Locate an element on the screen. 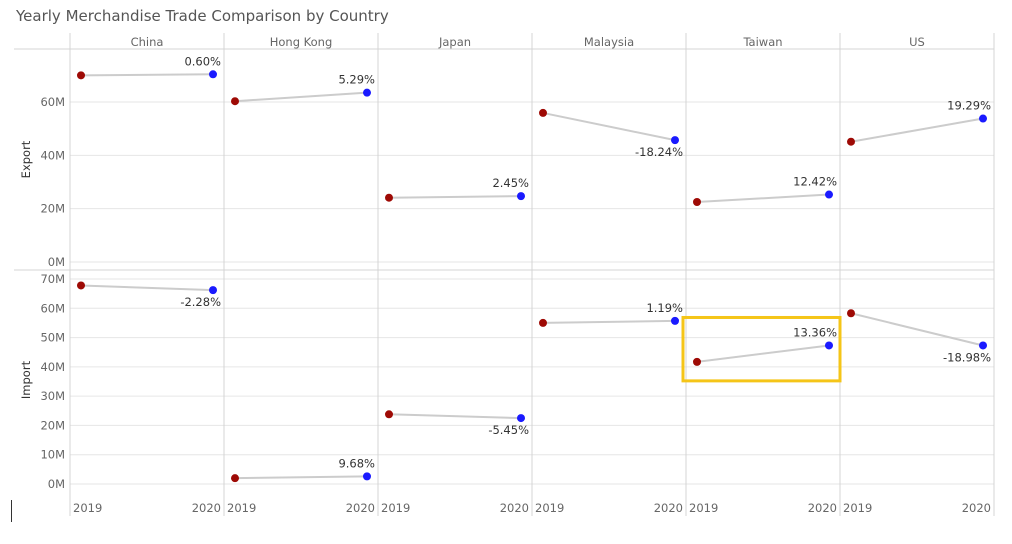 The image size is (1012, 544). export-japan-2020-point is located at coordinates (521, 196).